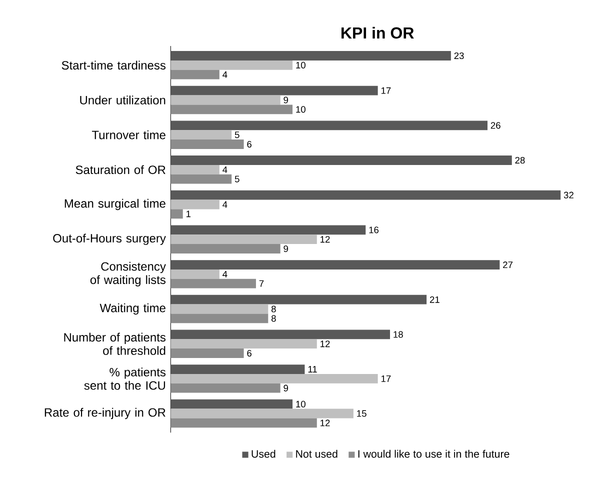  Describe the element at coordinates (434, 454) in the screenshot. I see `legend-label: I would like to use it in the future` at that location.